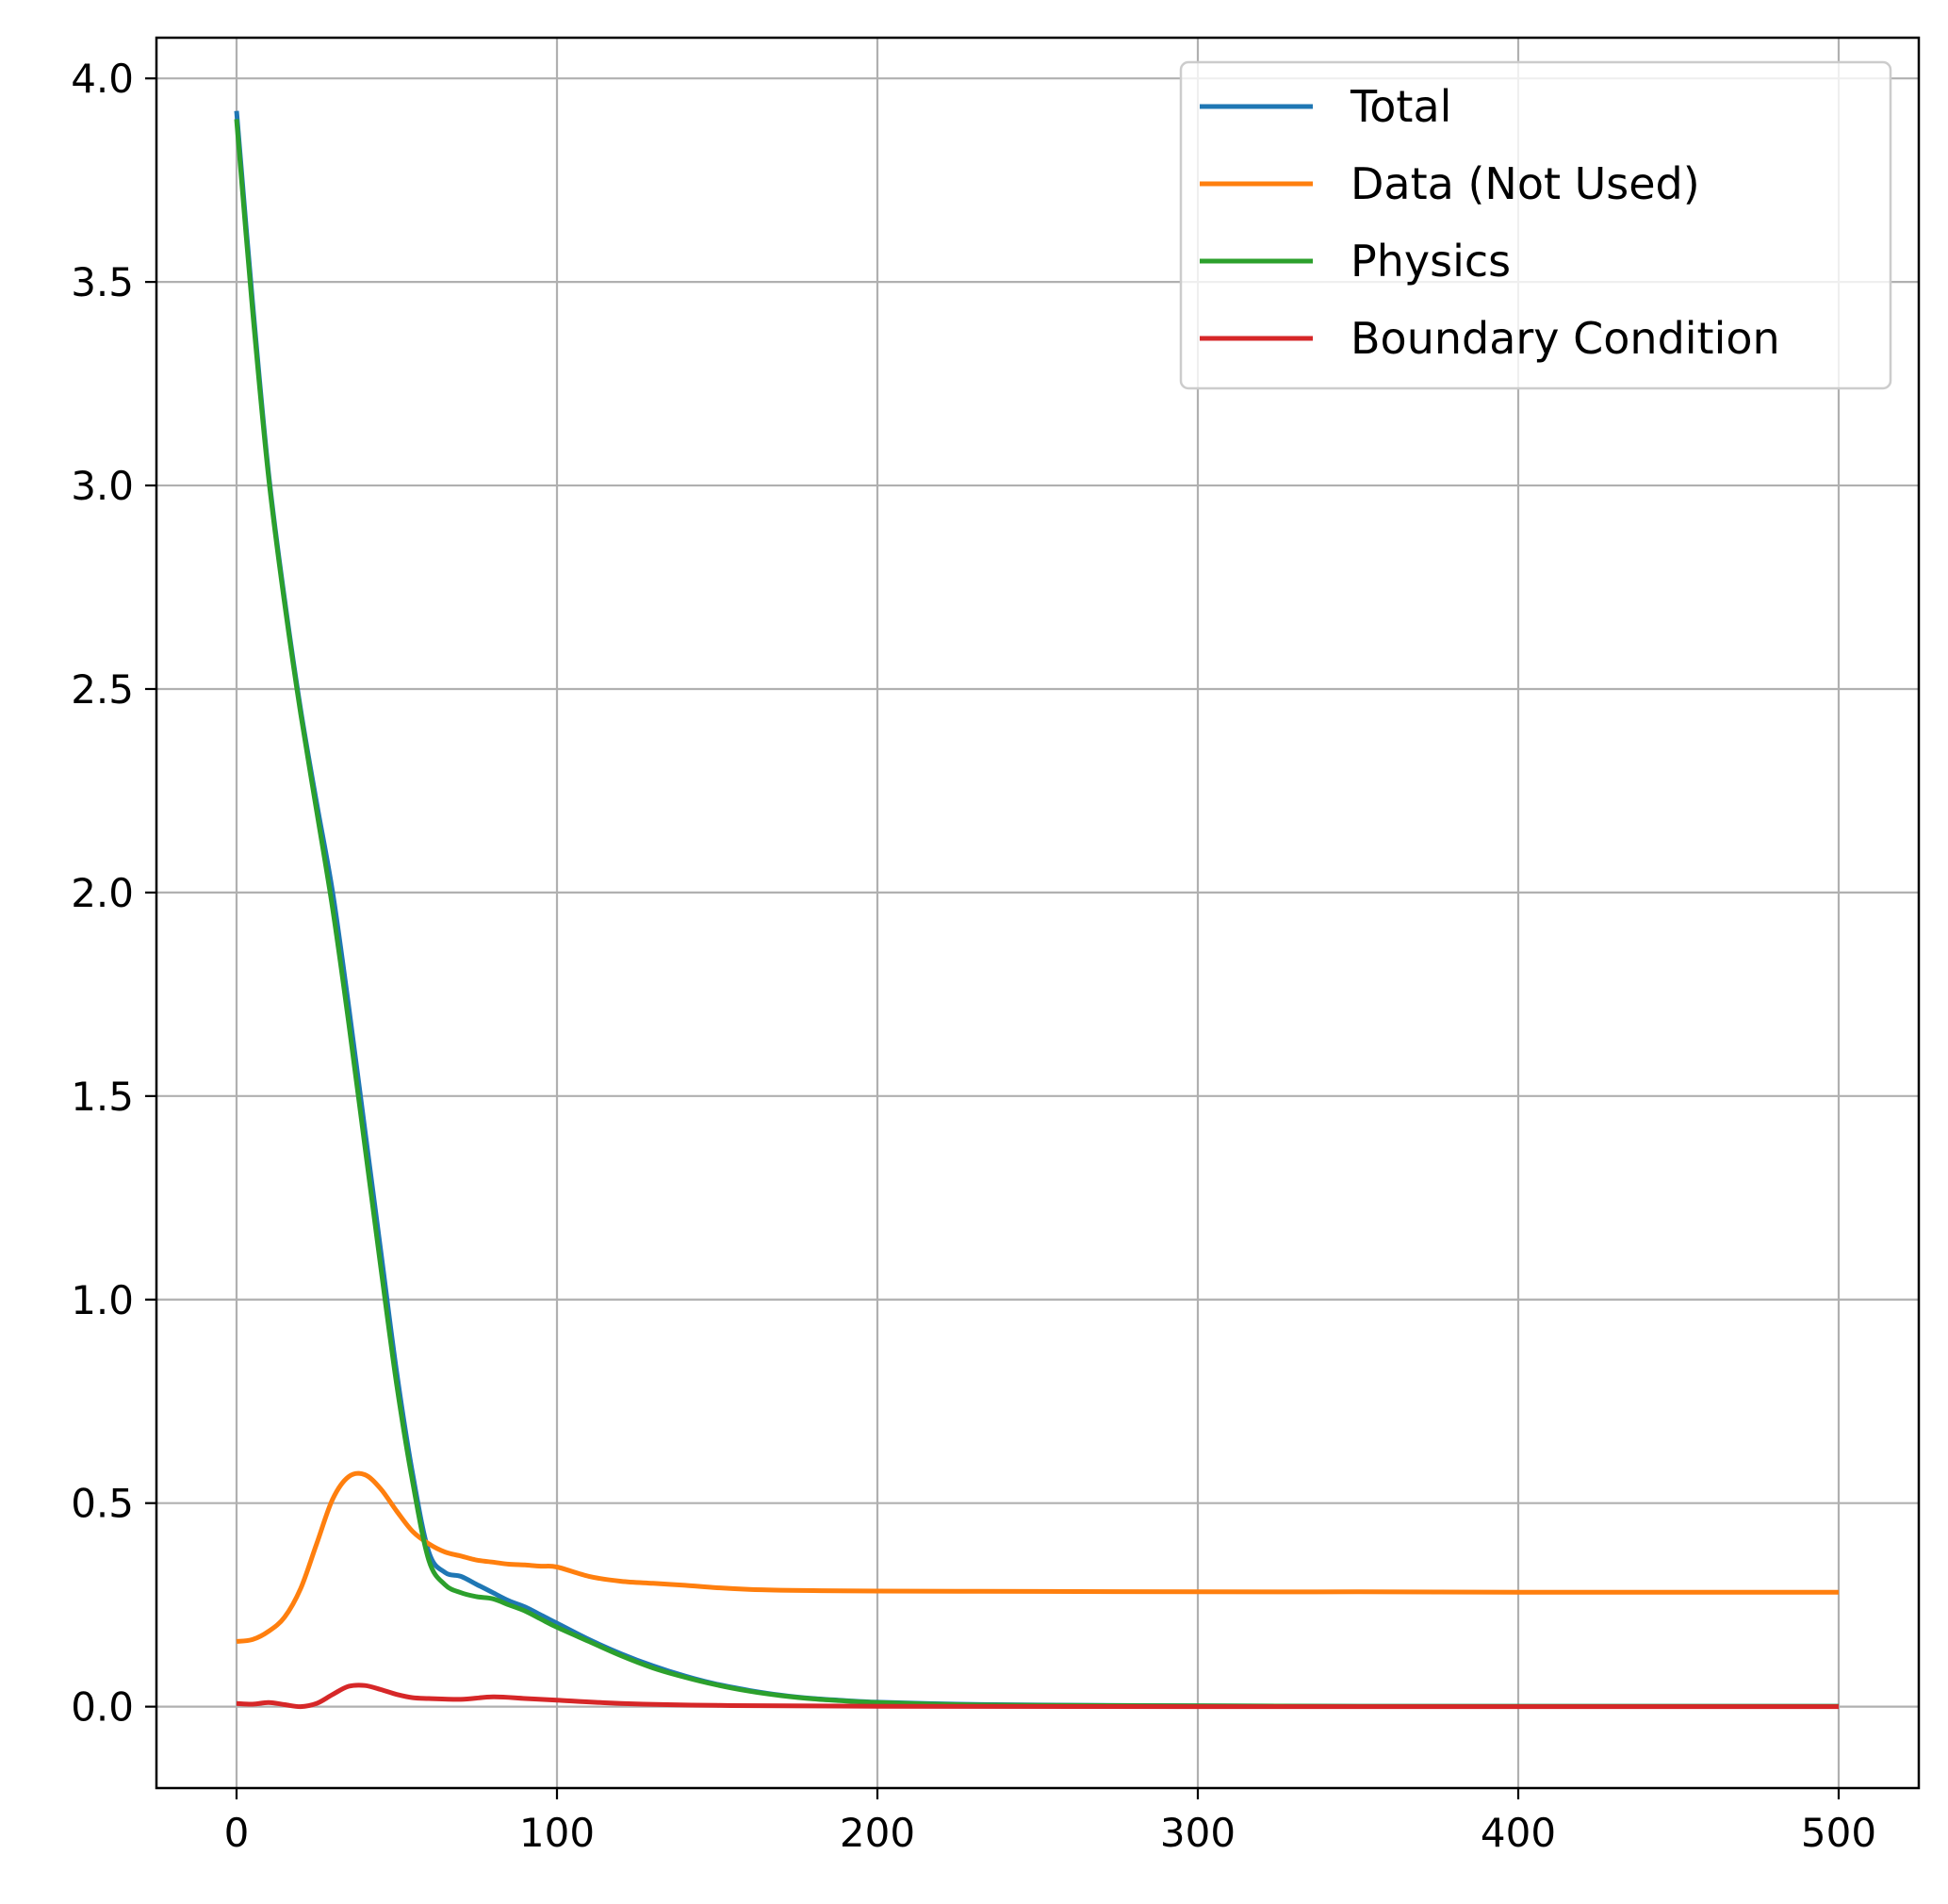  What do you see at coordinates (1037, 1557) in the screenshot?
I see `series-line-data-not-used` at bounding box center [1037, 1557].